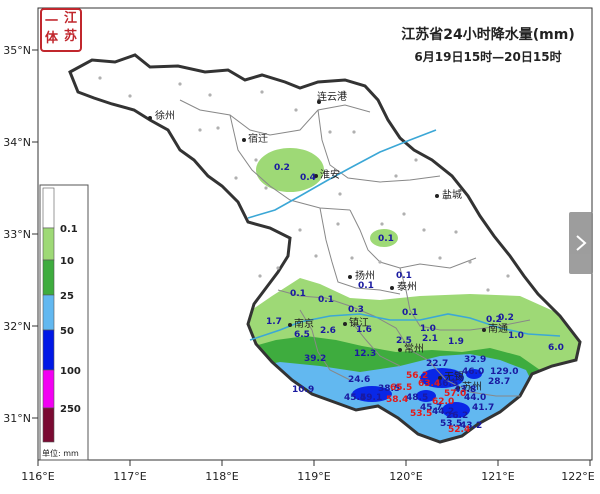 The width and height of the screenshot is (600, 494). What do you see at coordinates (488, 57) in the screenshot?
I see `map-subtitle: 6月19日15时—20日15时` at bounding box center [488, 57].